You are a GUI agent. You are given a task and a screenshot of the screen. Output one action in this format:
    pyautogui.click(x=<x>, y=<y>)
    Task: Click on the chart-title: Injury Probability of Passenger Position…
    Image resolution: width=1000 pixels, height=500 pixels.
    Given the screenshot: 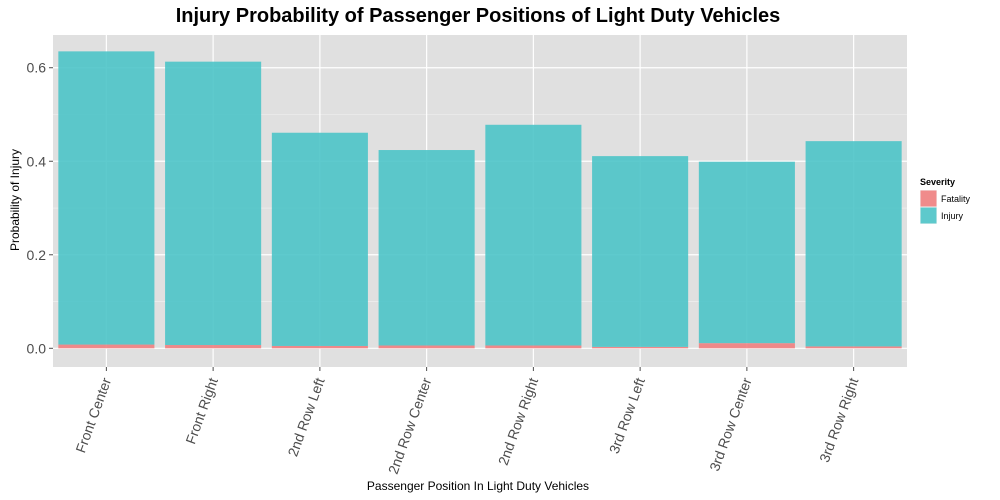 What is the action you would take?
    pyautogui.click(x=478, y=16)
    